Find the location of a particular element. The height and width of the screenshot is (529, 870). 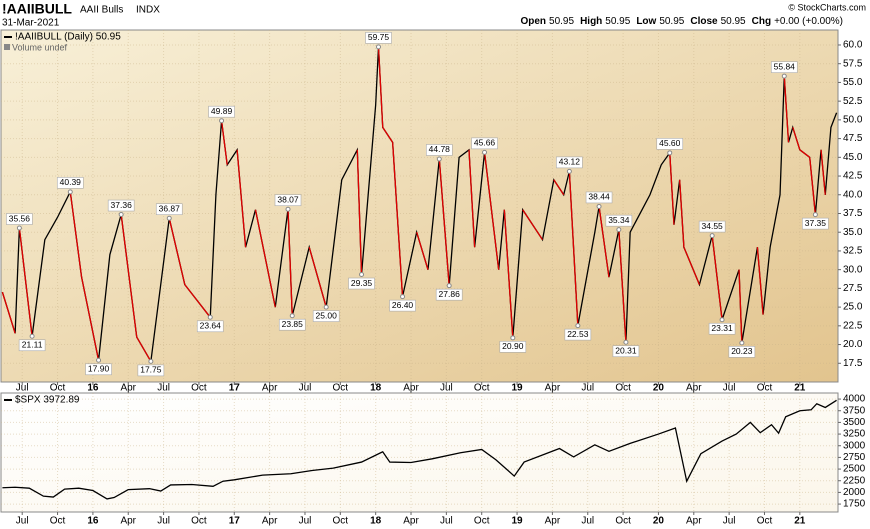

value-label: 55.84 is located at coordinates (785, 66).